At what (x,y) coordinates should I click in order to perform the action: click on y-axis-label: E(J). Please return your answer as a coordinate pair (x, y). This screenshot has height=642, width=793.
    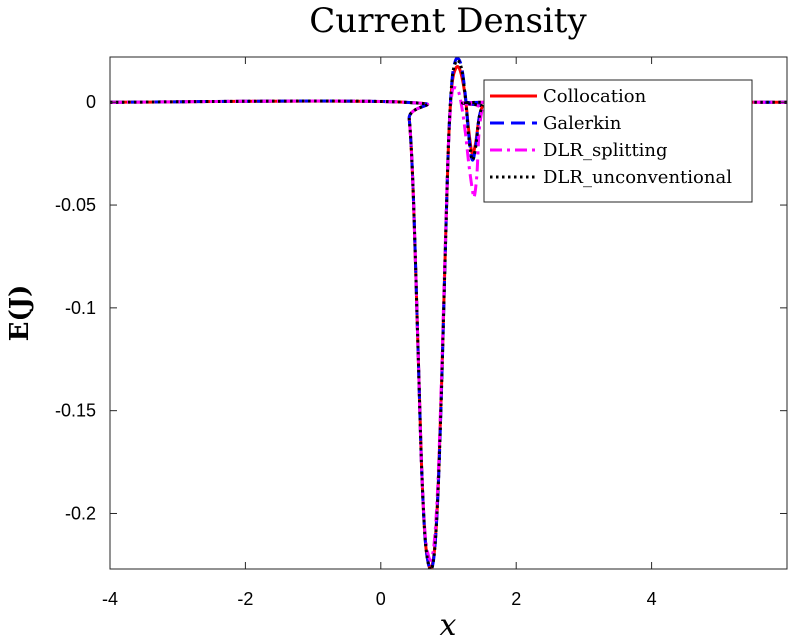
    Looking at the image, I should click on (20, 313).